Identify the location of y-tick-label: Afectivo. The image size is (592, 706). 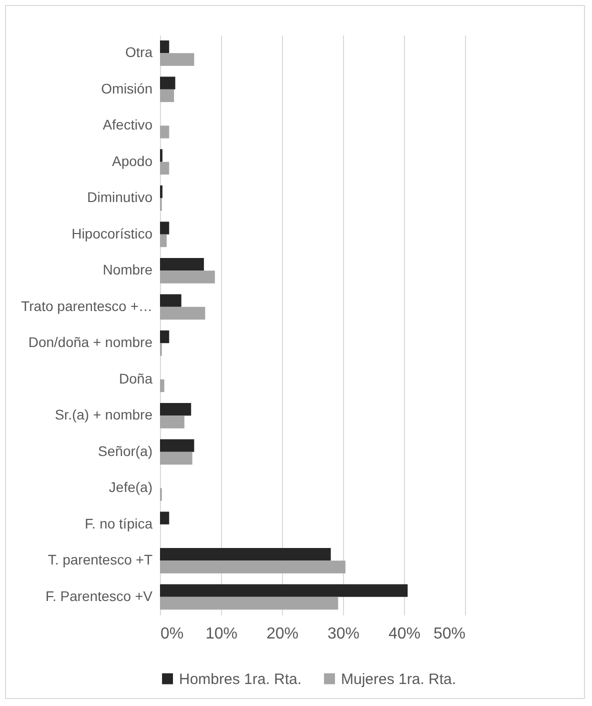
(127, 124).